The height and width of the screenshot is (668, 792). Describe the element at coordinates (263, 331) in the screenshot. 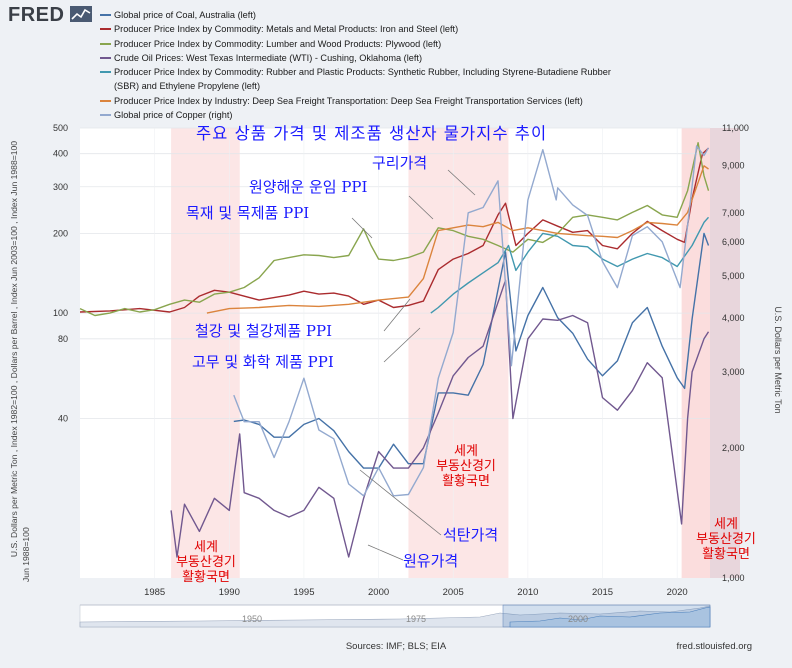

I see `annotation-iron-steel: 철강 및 철강제품 PPI` at that location.